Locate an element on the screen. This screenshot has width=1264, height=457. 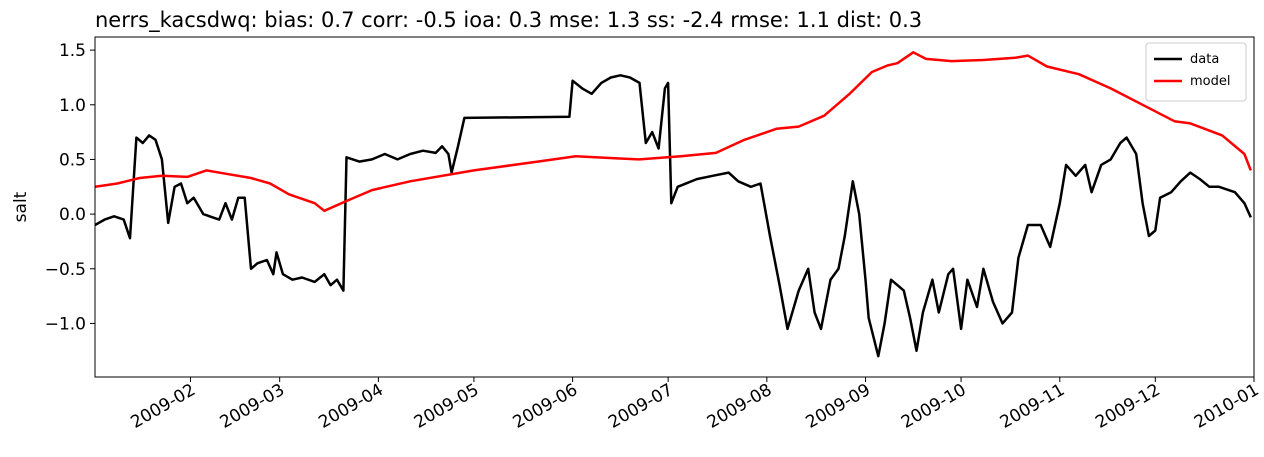
x-tick-label: 2009-05 is located at coordinates (447, 406).